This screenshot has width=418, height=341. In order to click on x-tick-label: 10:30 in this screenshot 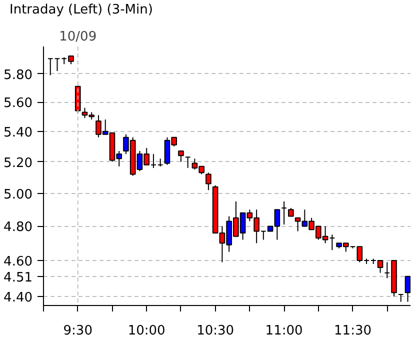, I will do `click(215, 331)`.